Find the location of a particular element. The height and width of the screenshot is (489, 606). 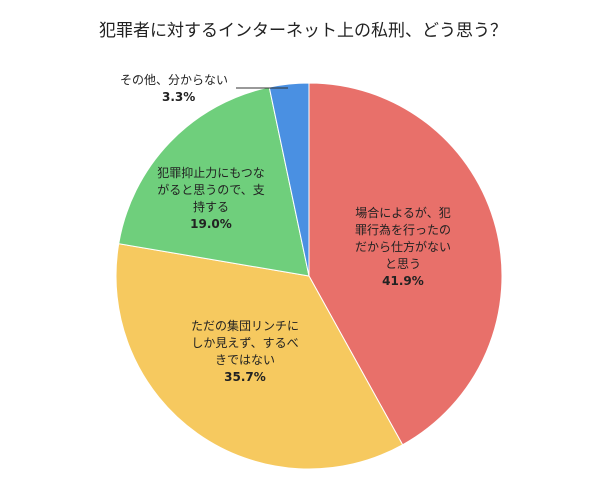

category-label: 犯罪抑止力にもつながると思うので、支持する is located at coordinates (211, 190).